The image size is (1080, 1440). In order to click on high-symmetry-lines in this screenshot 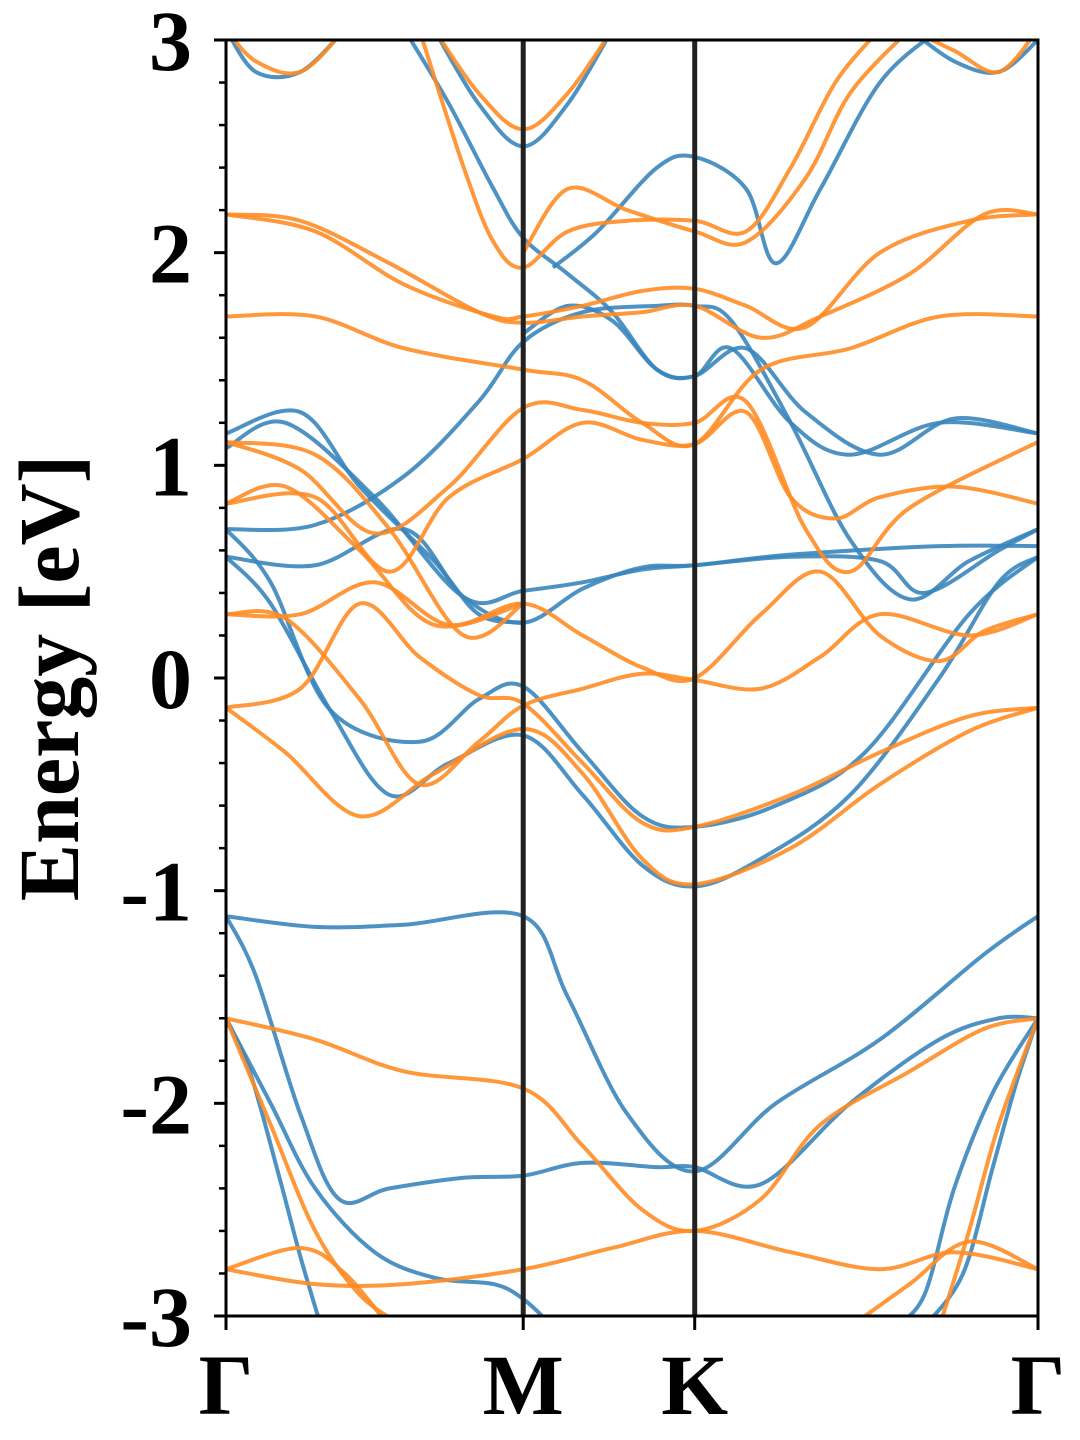, I will do `click(609, 678)`.